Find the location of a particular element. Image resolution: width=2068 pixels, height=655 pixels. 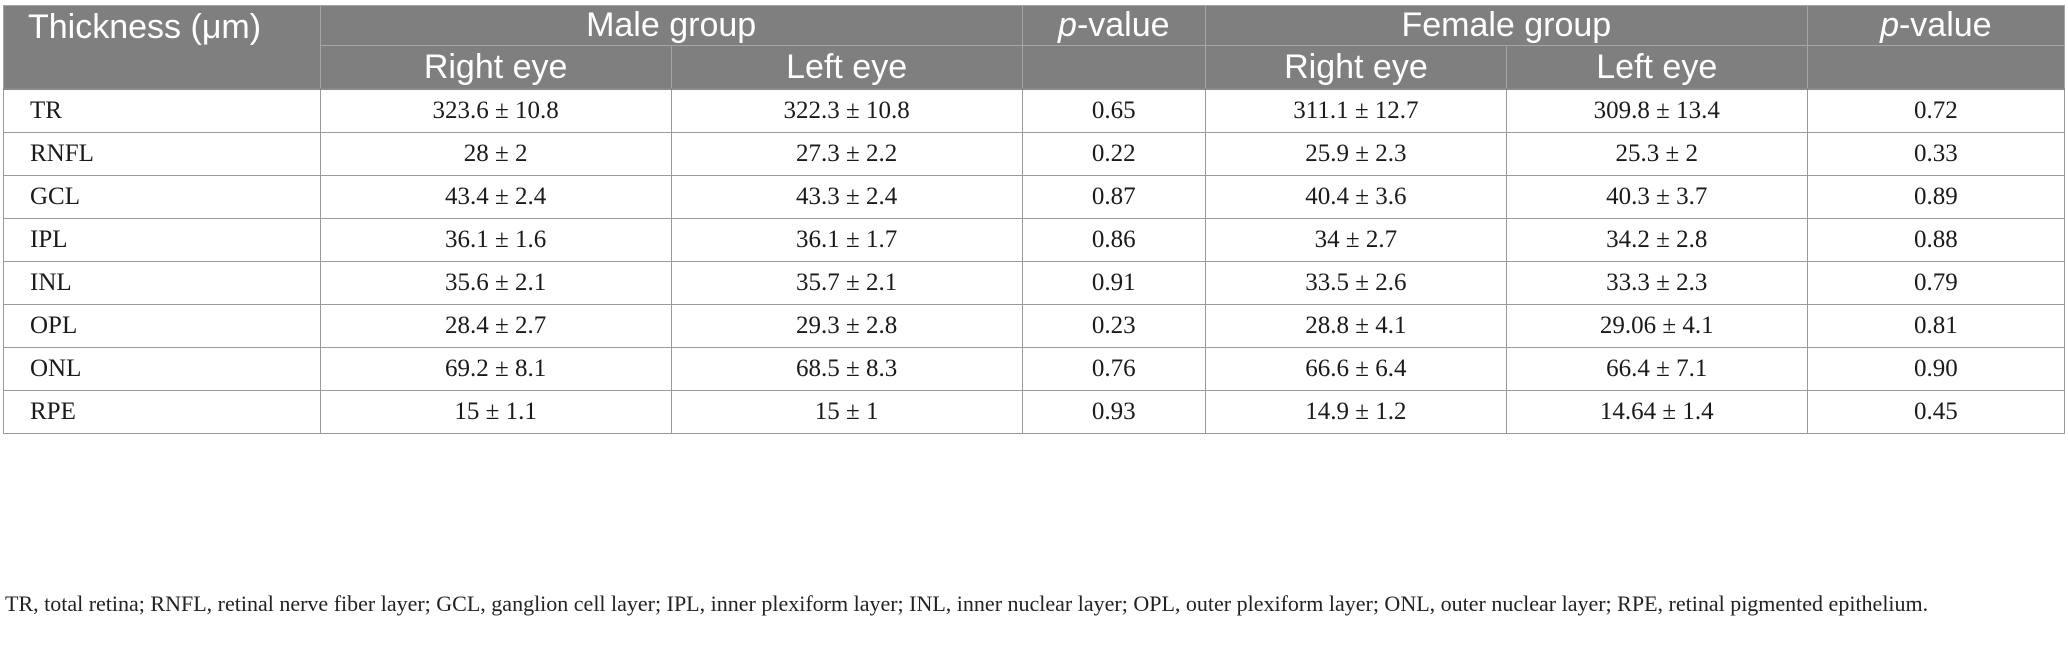

male-right-eye-cell: 36.1 ± 1.6 is located at coordinates (495, 240).